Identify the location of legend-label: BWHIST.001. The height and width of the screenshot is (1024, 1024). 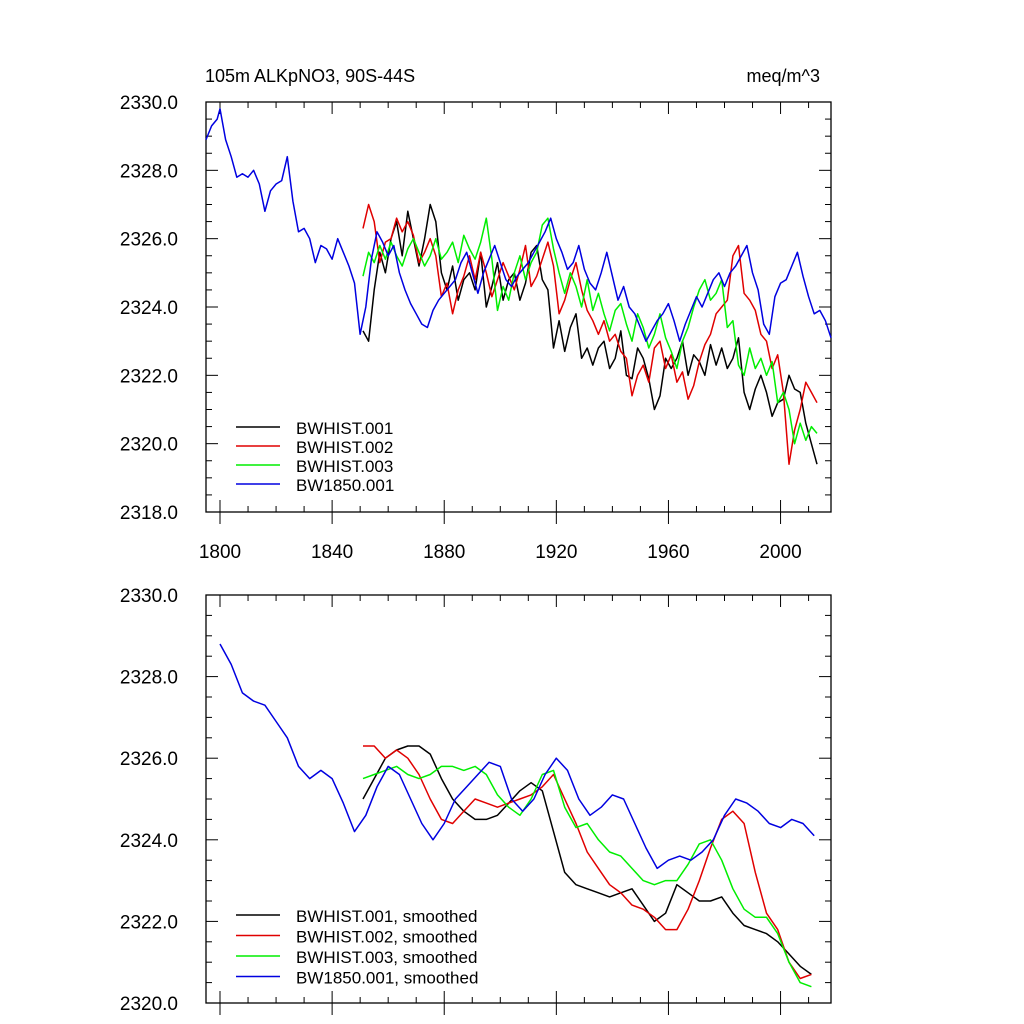
(344, 428).